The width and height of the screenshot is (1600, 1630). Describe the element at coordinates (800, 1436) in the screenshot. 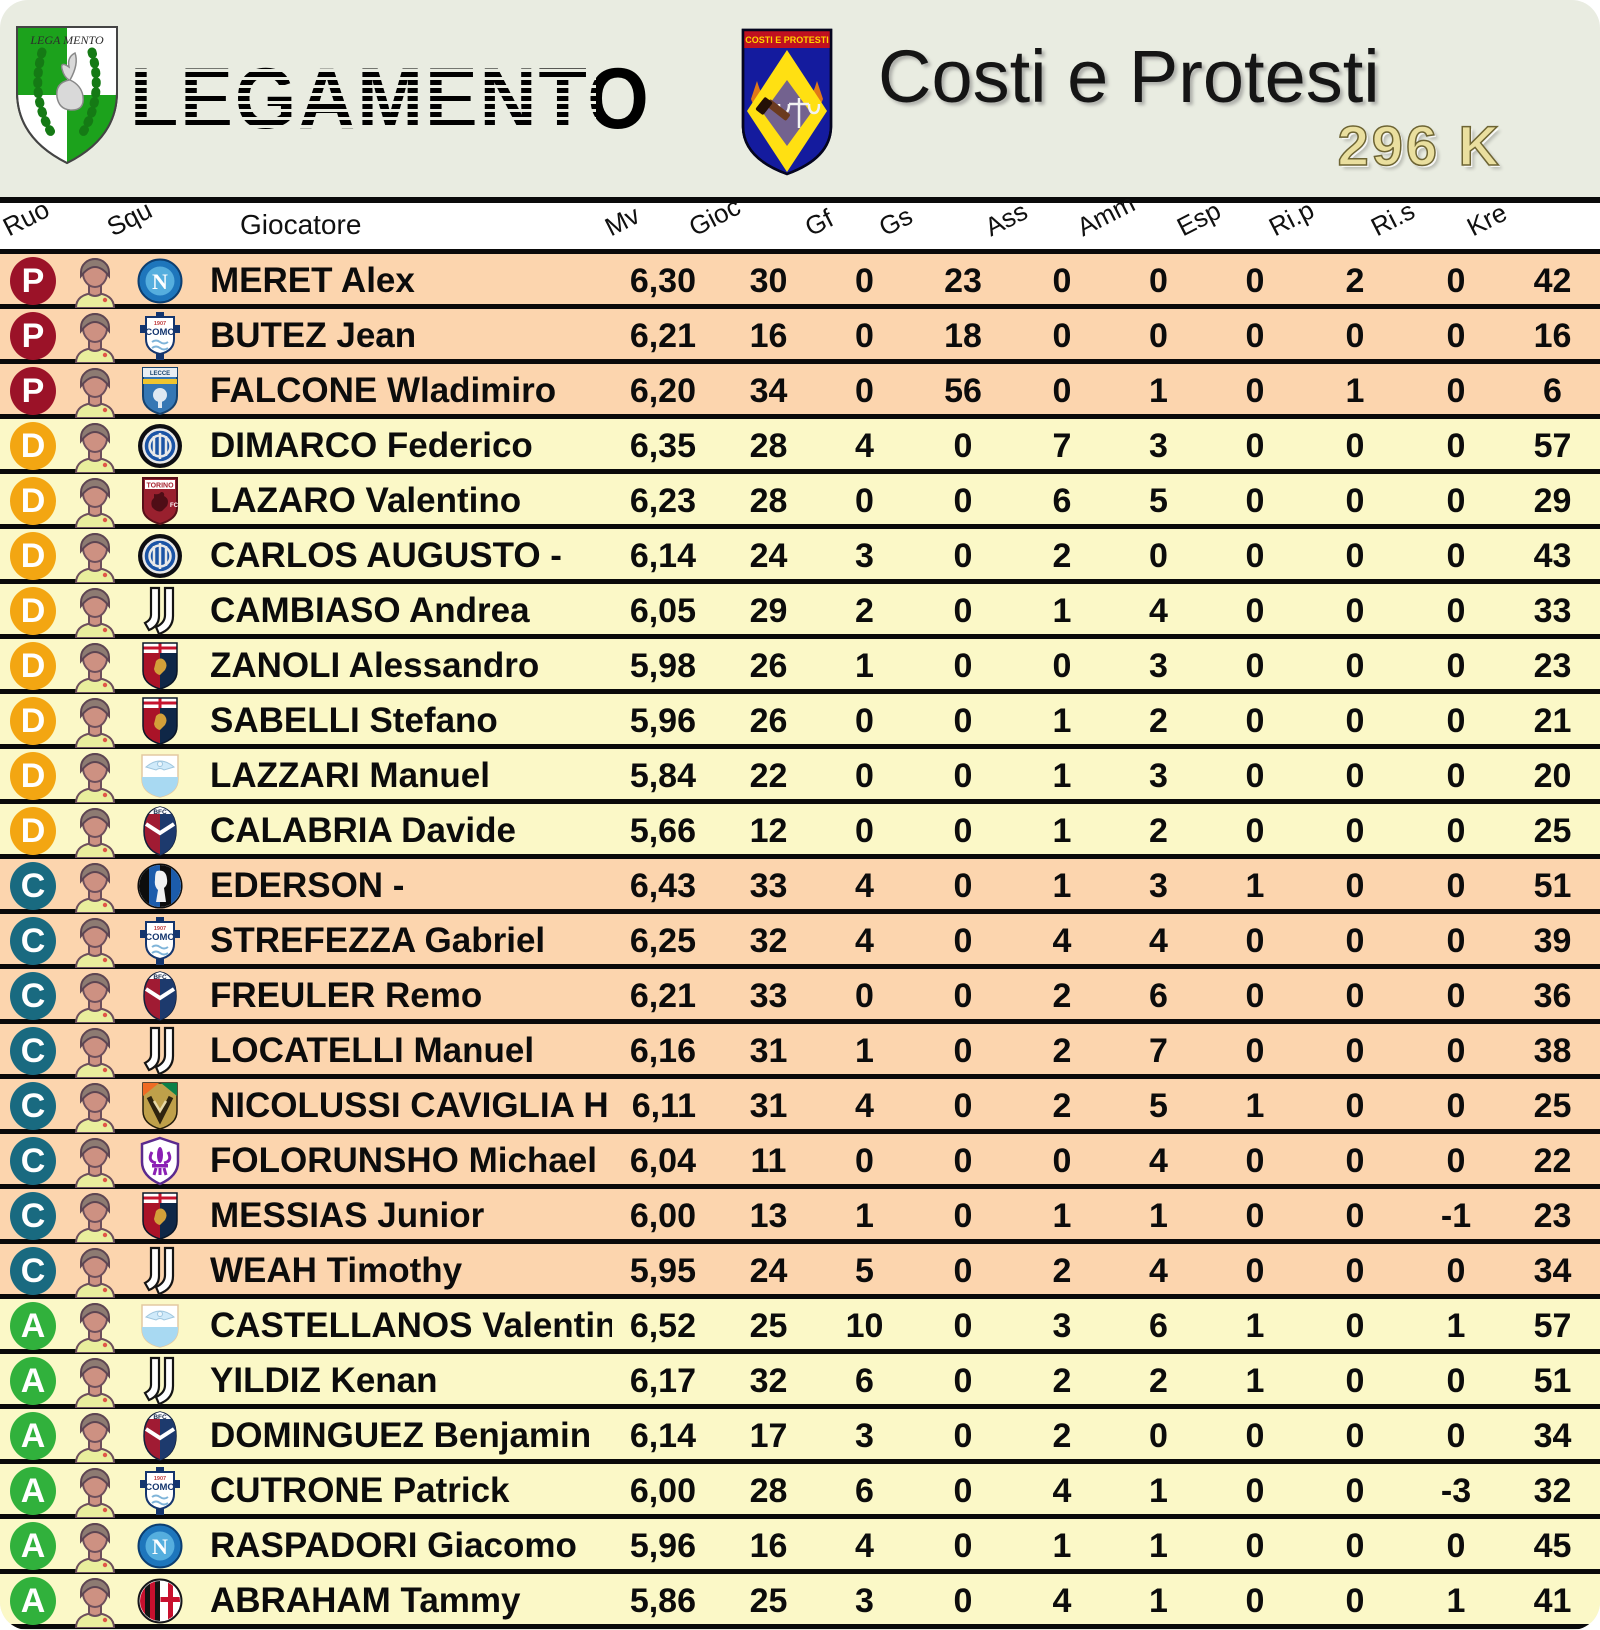

I see `table-row: A BFC DOMINGUEZ Benjamin 6,14 17 3 0 2 0 0 0 0 34` at that location.